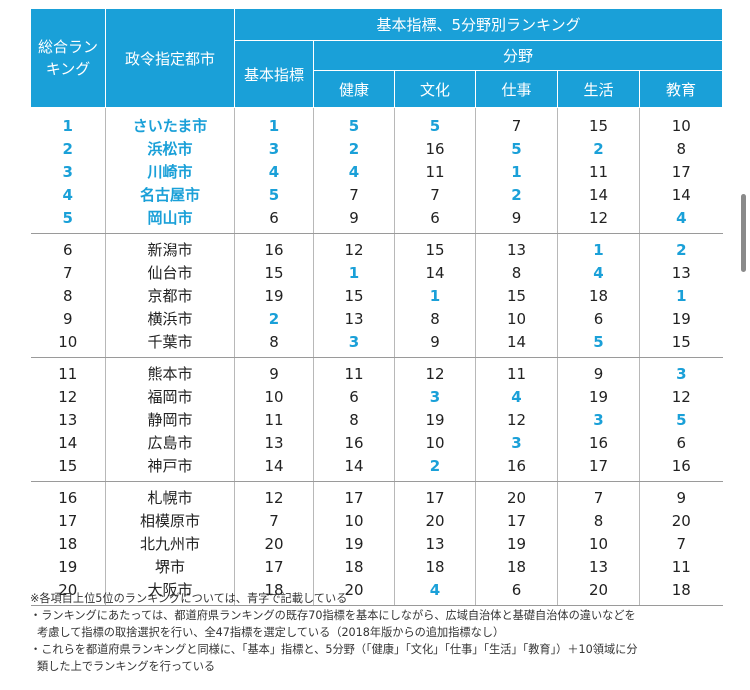 The image size is (750, 690). I want to click on education-cell: 8, so click(680, 148).